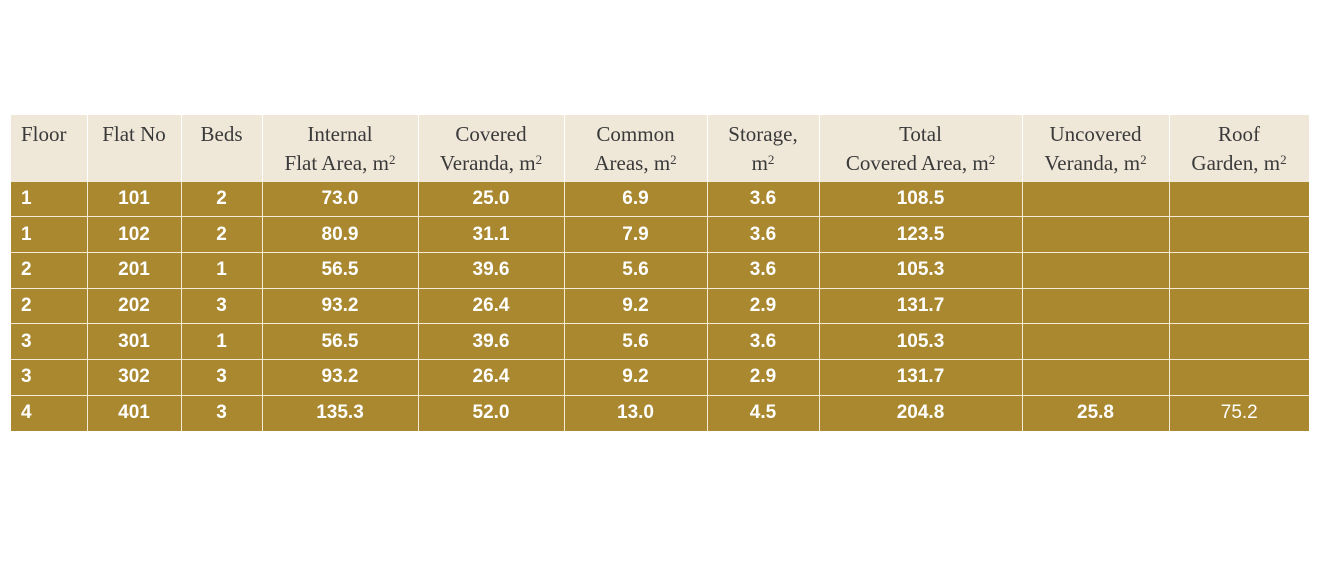 Image resolution: width=1322 pixels, height=570 pixels. What do you see at coordinates (763, 412) in the screenshot?
I see `cell-storage: 4.5` at bounding box center [763, 412].